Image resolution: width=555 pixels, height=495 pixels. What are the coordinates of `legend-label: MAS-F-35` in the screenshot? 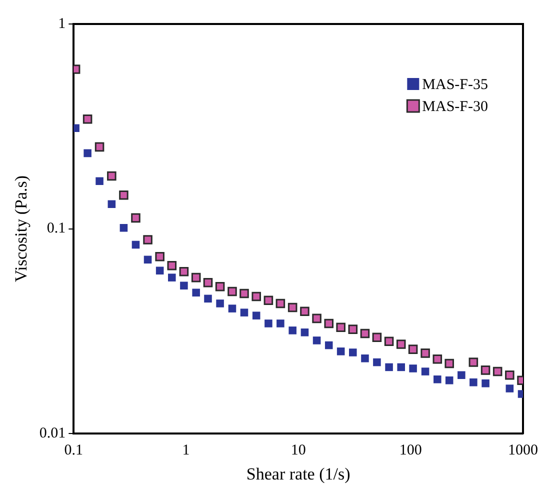 It's located at (455, 84).